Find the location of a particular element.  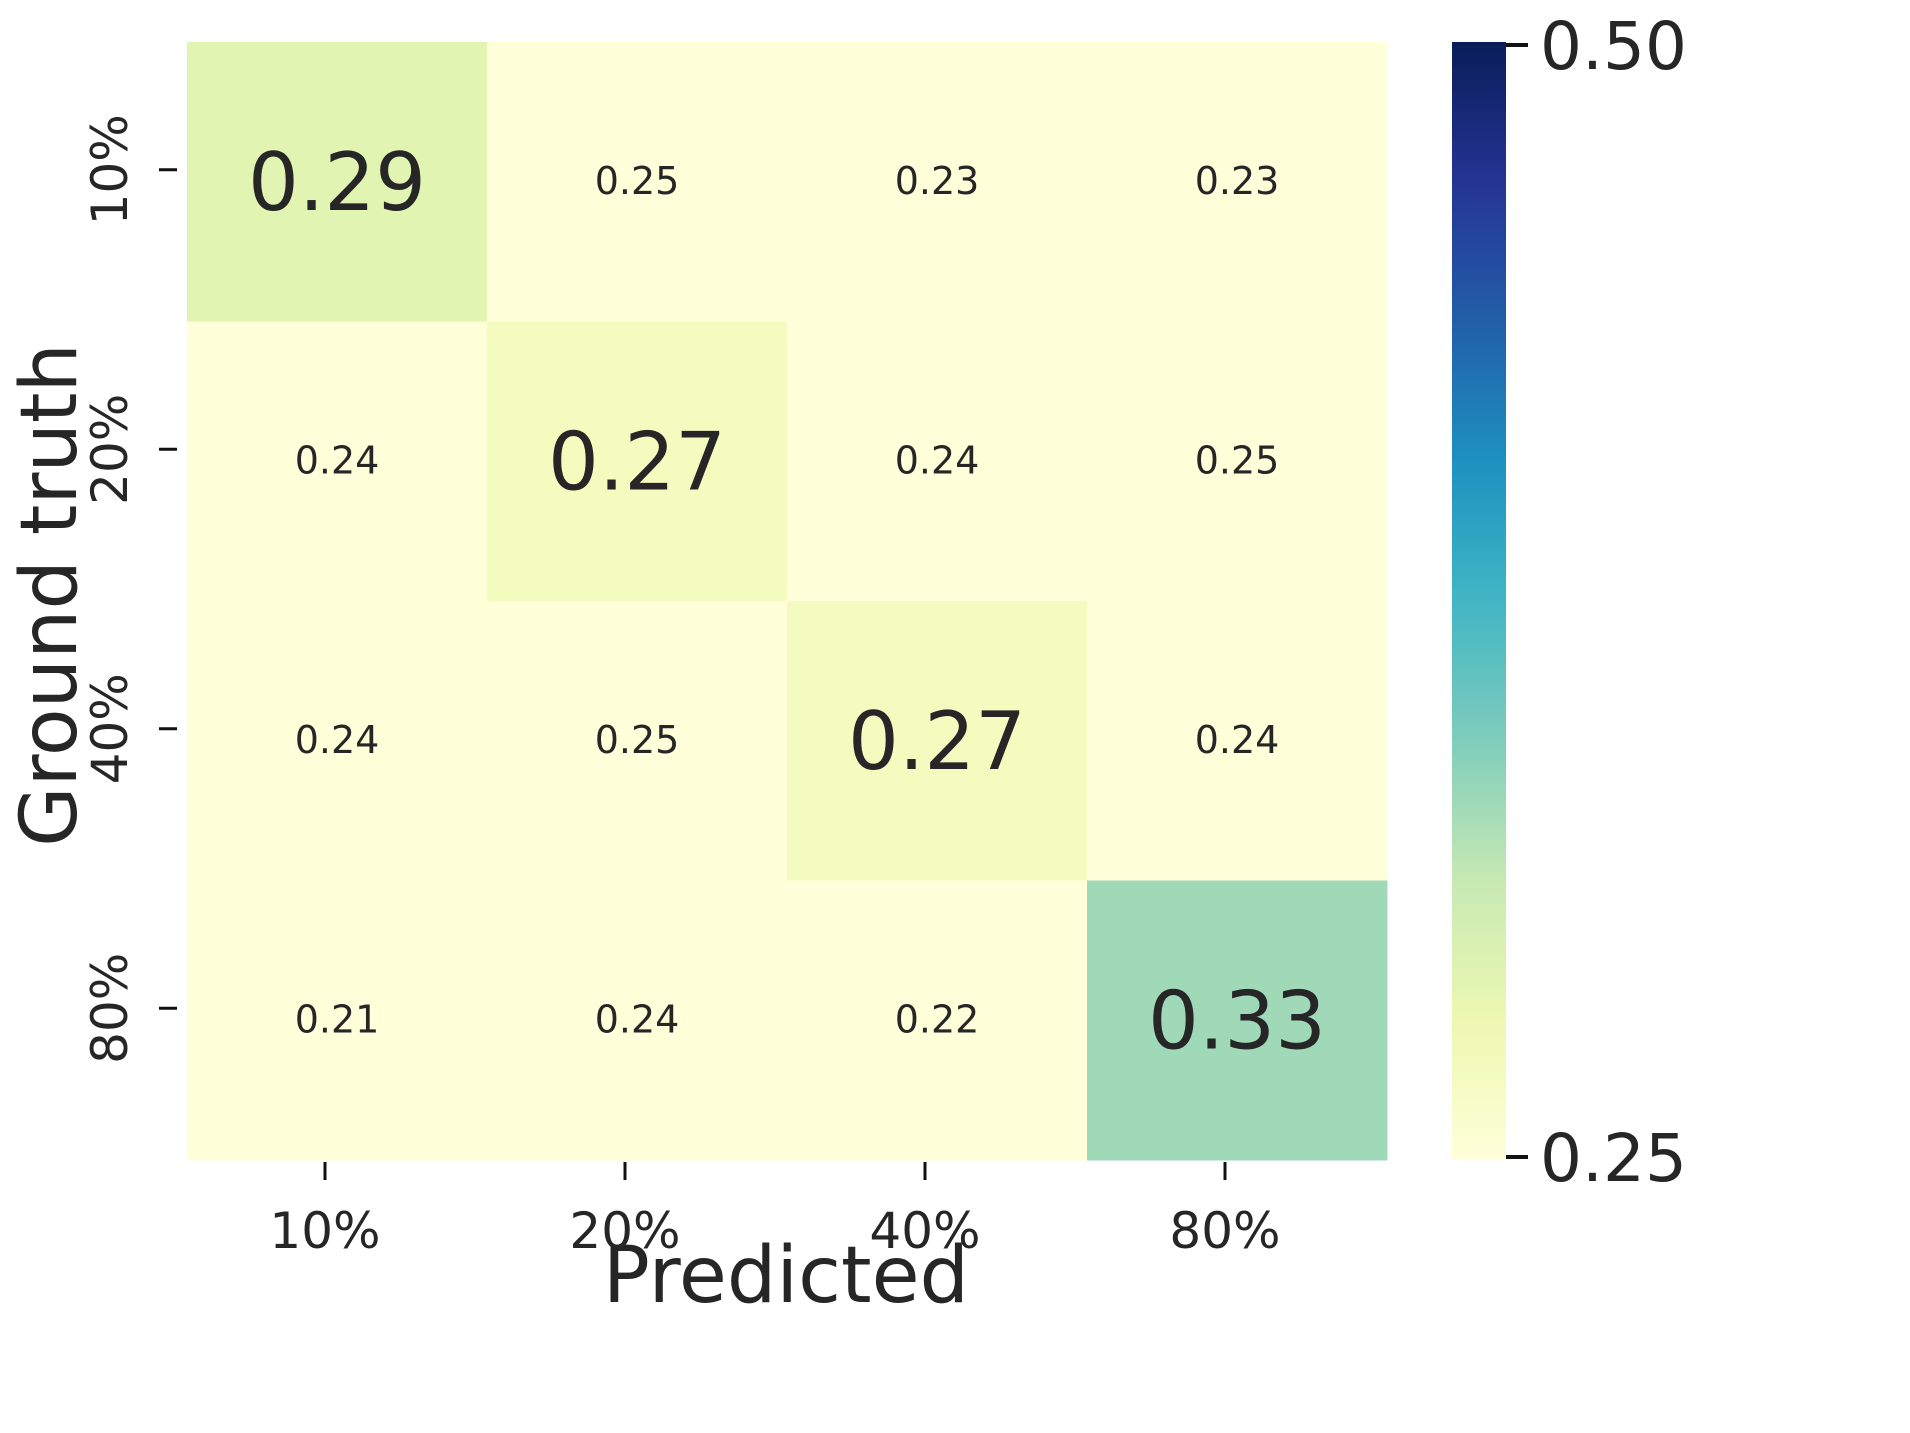

heatmap-cell-r1-c2 is located at coordinates (937, 461).